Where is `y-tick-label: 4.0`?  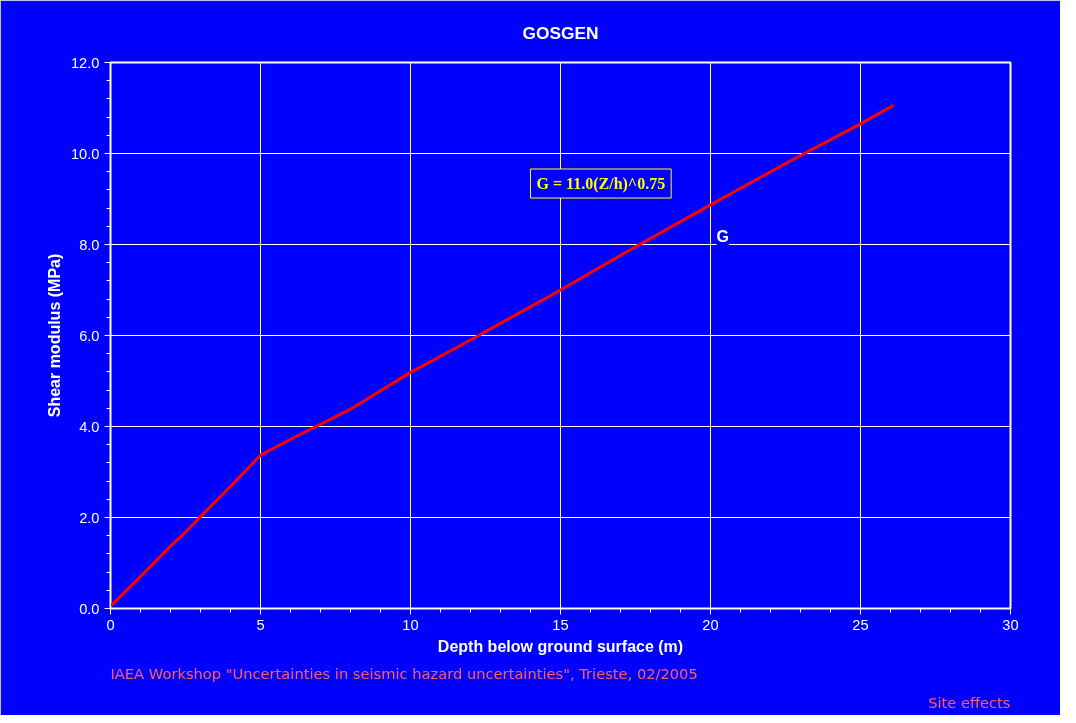 y-tick-label: 4.0 is located at coordinates (89, 426).